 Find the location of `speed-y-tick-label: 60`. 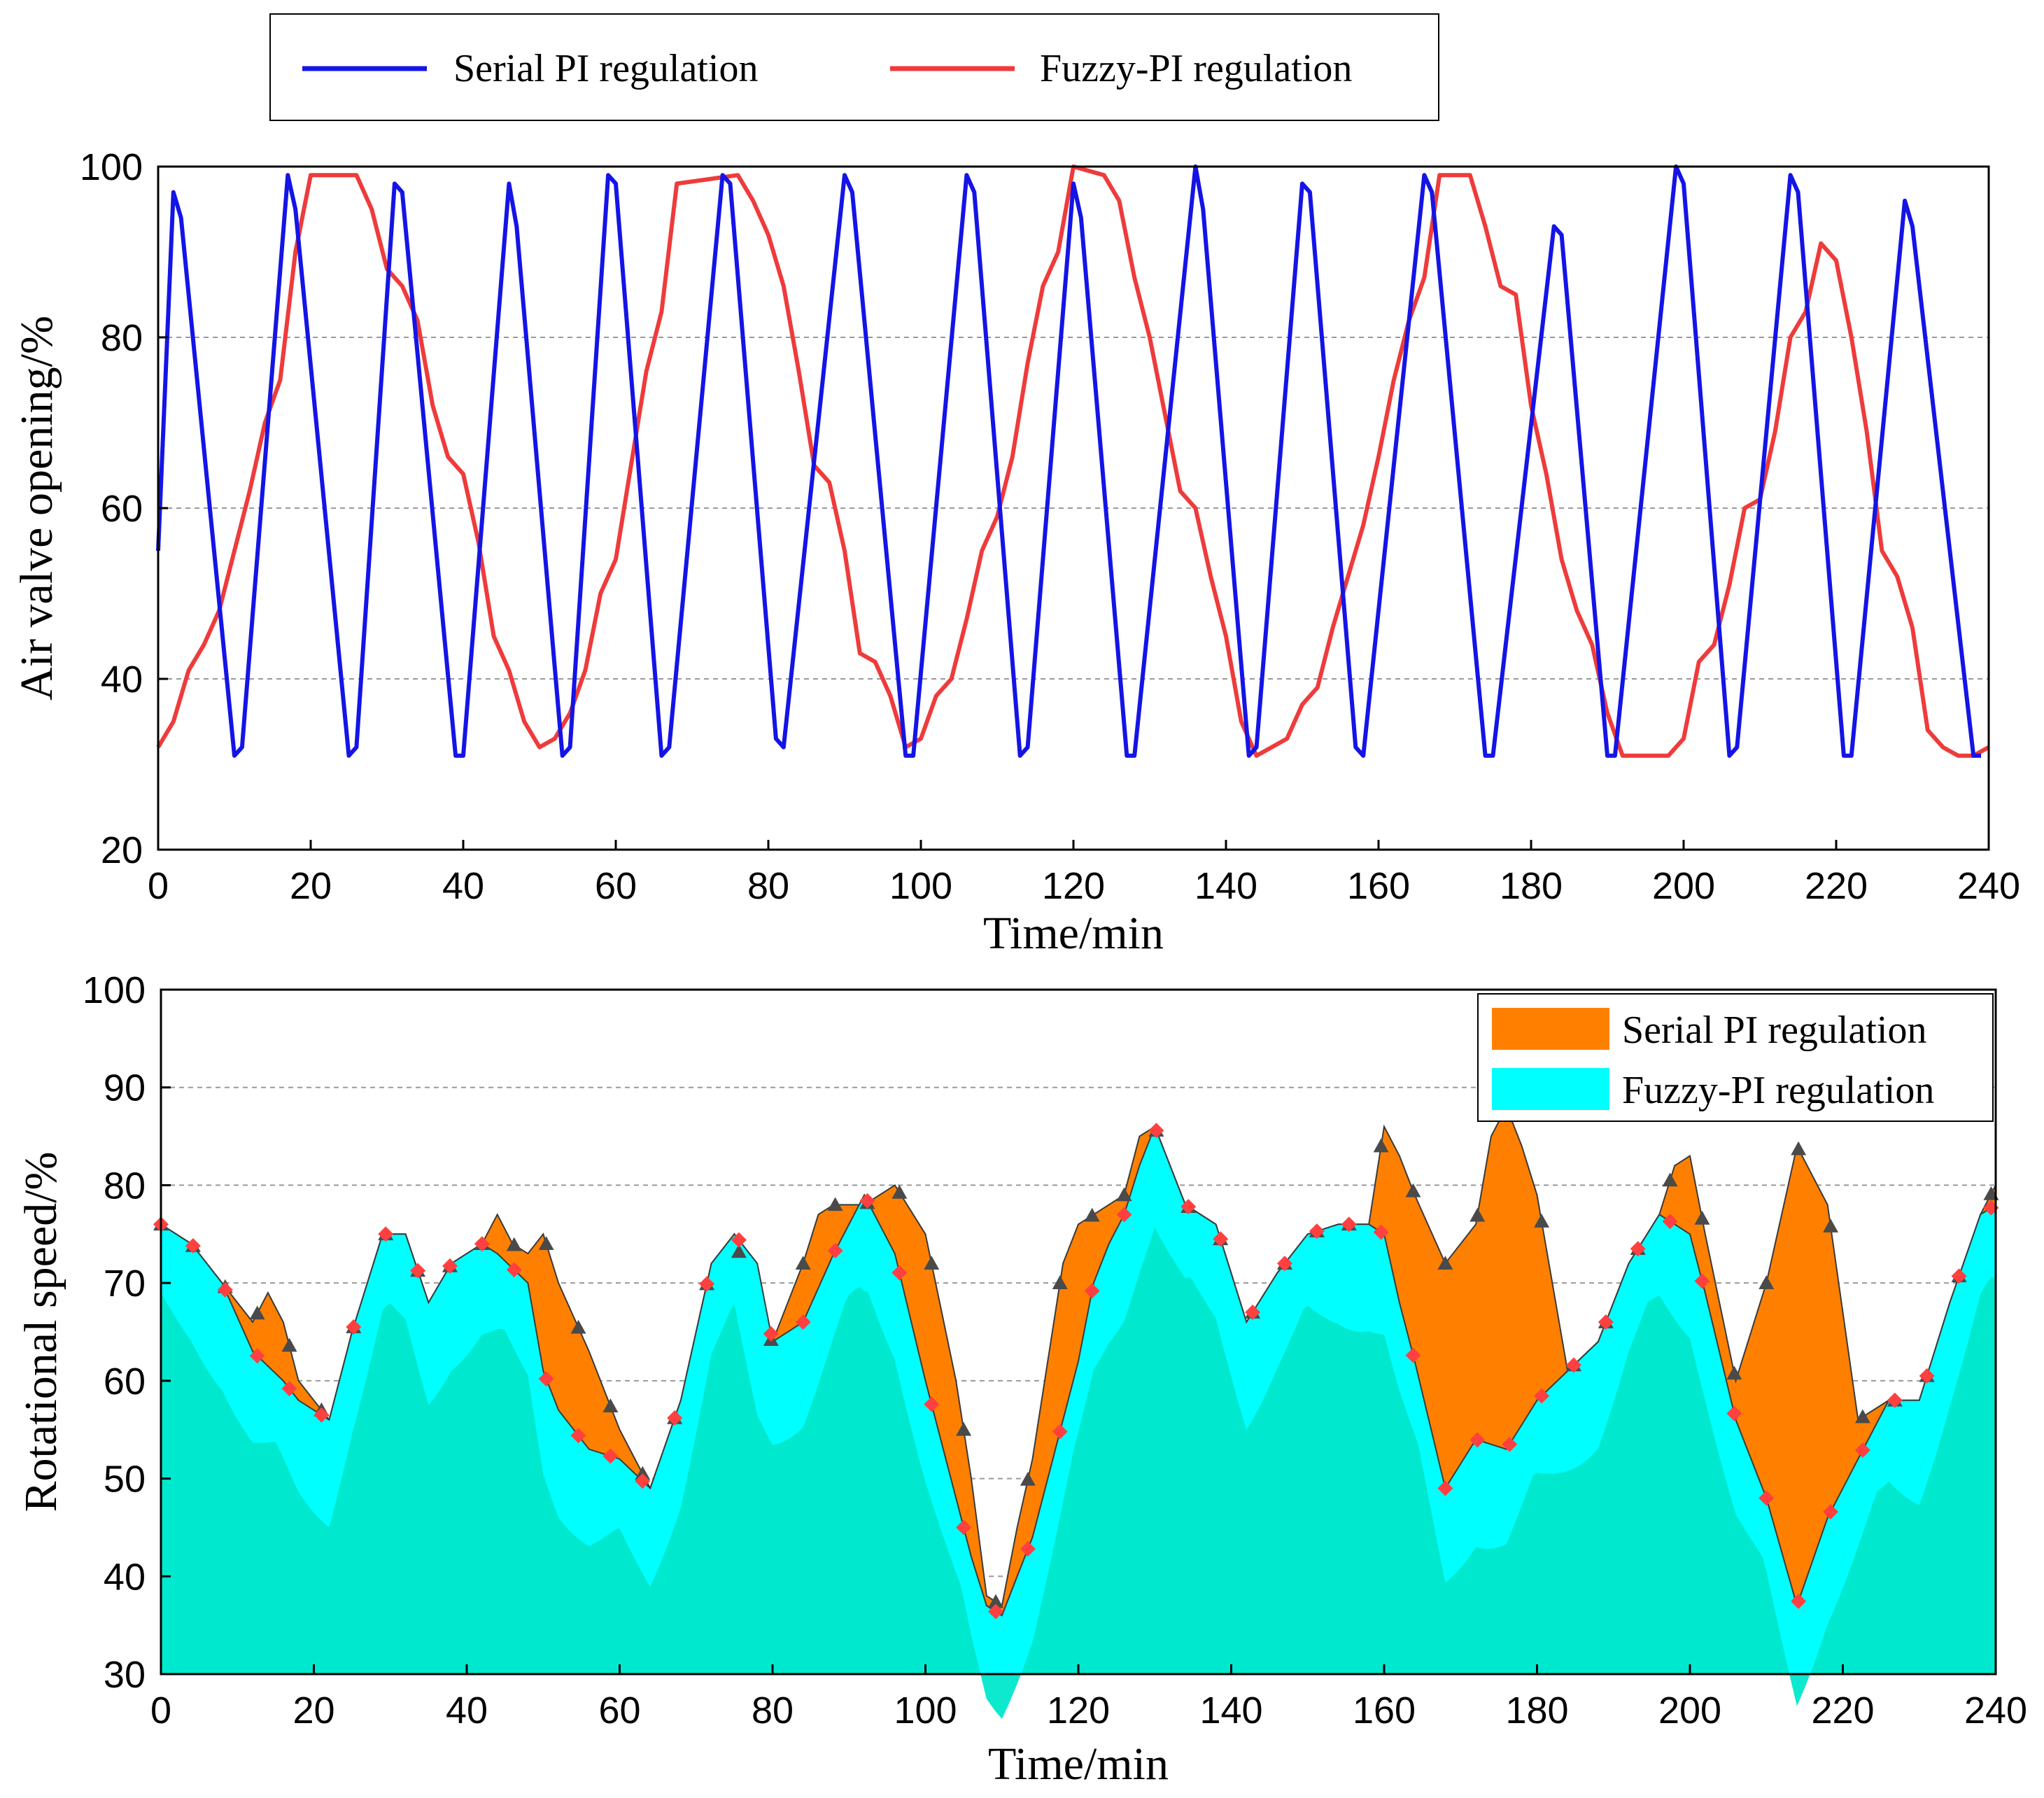

speed-y-tick-label: 60 is located at coordinates (125, 1382).